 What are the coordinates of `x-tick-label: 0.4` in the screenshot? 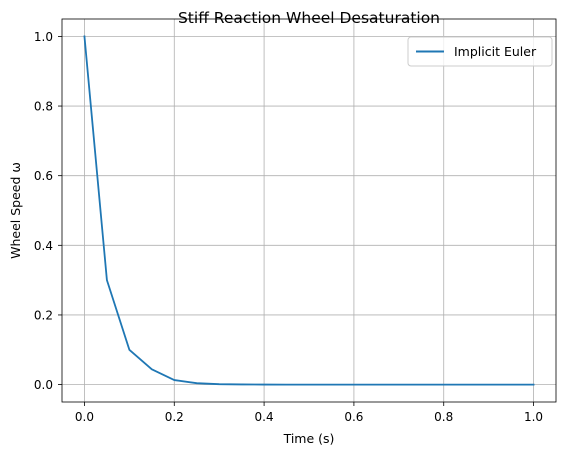 It's located at (264, 417).